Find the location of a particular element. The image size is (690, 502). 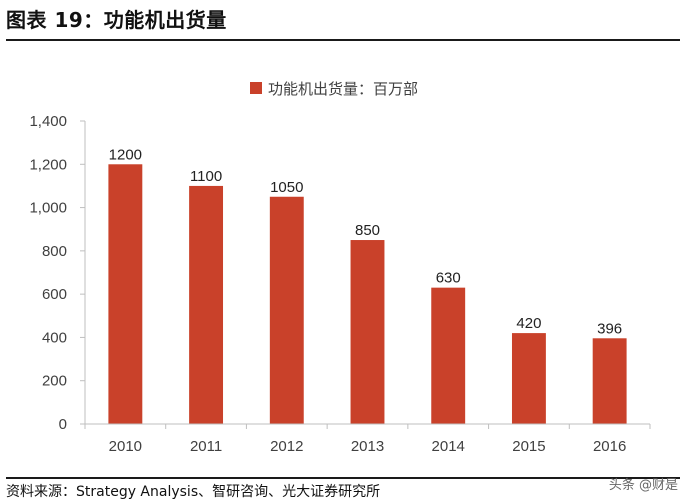

legend-swatch is located at coordinates (256, 88).